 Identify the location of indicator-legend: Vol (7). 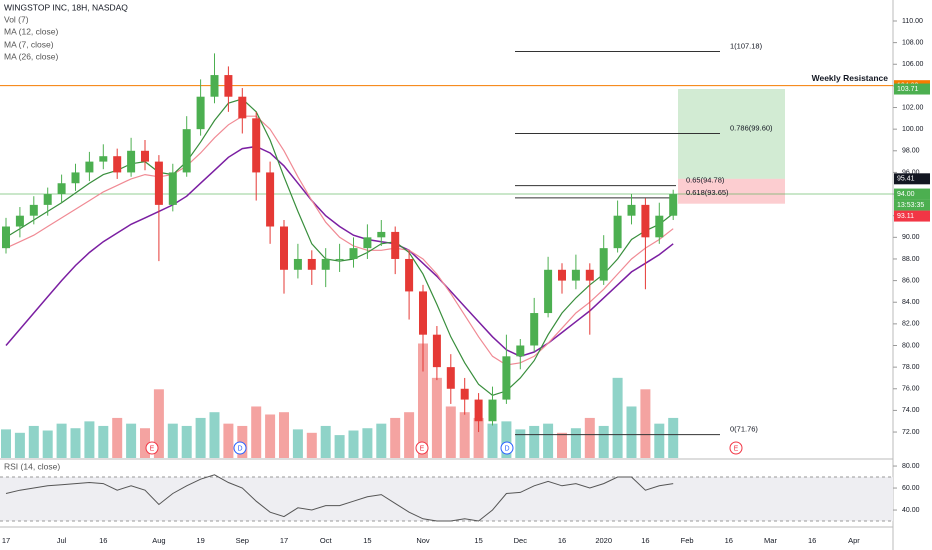
(16, 19).